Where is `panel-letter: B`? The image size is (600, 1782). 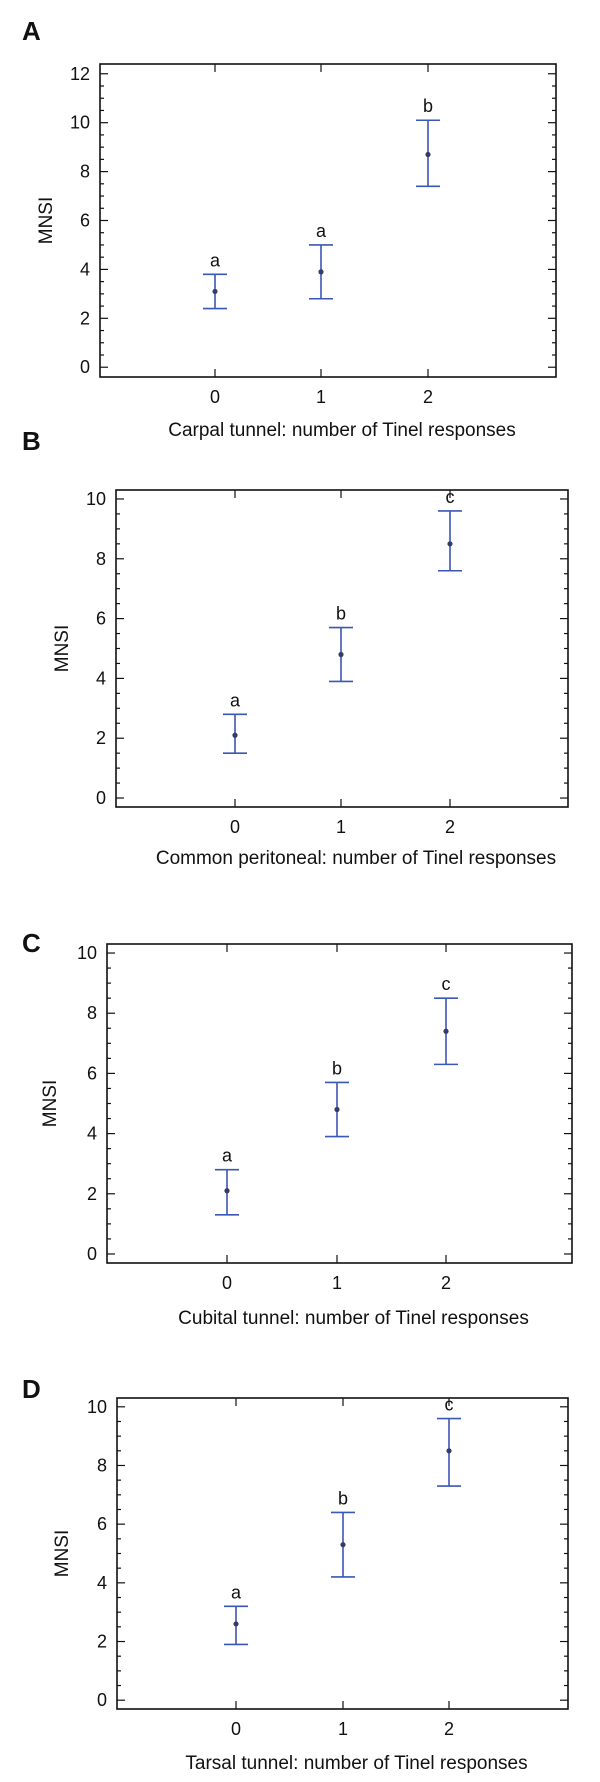 panel-letter: B is located at coordinates (31, 441).